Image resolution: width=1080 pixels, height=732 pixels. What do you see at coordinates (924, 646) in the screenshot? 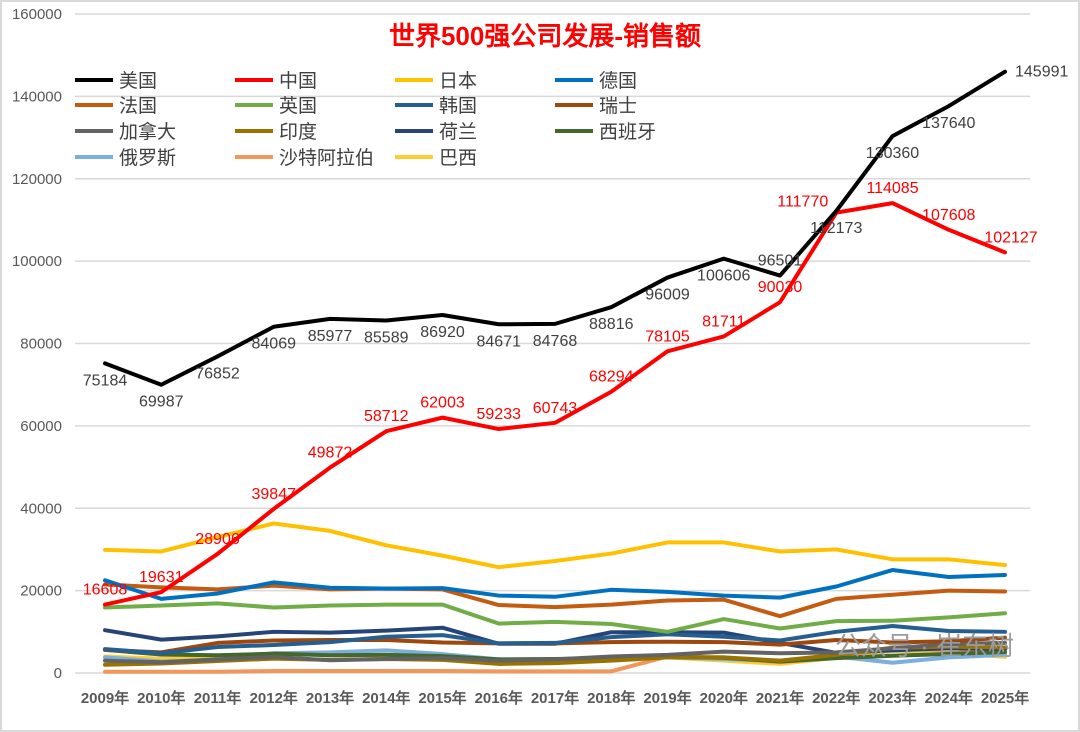
I see `watermark: 公众号 · 崔东树` at bounding box center [924, 646].